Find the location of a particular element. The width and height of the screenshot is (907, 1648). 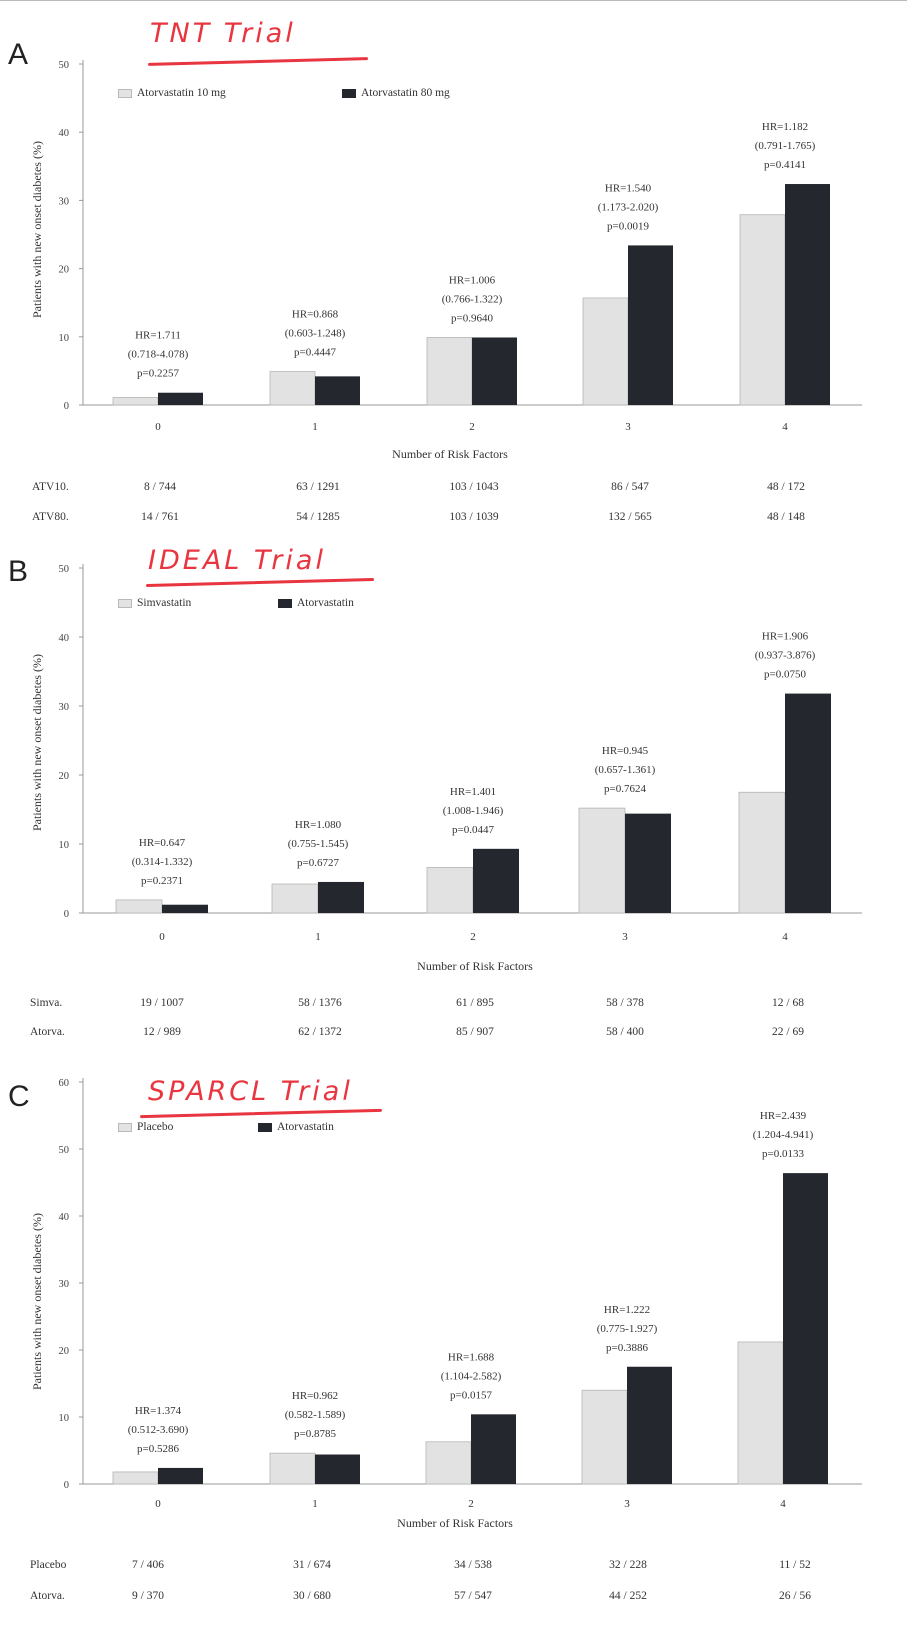

y-tick-label: 60 is located at coordinates (64, 1083).